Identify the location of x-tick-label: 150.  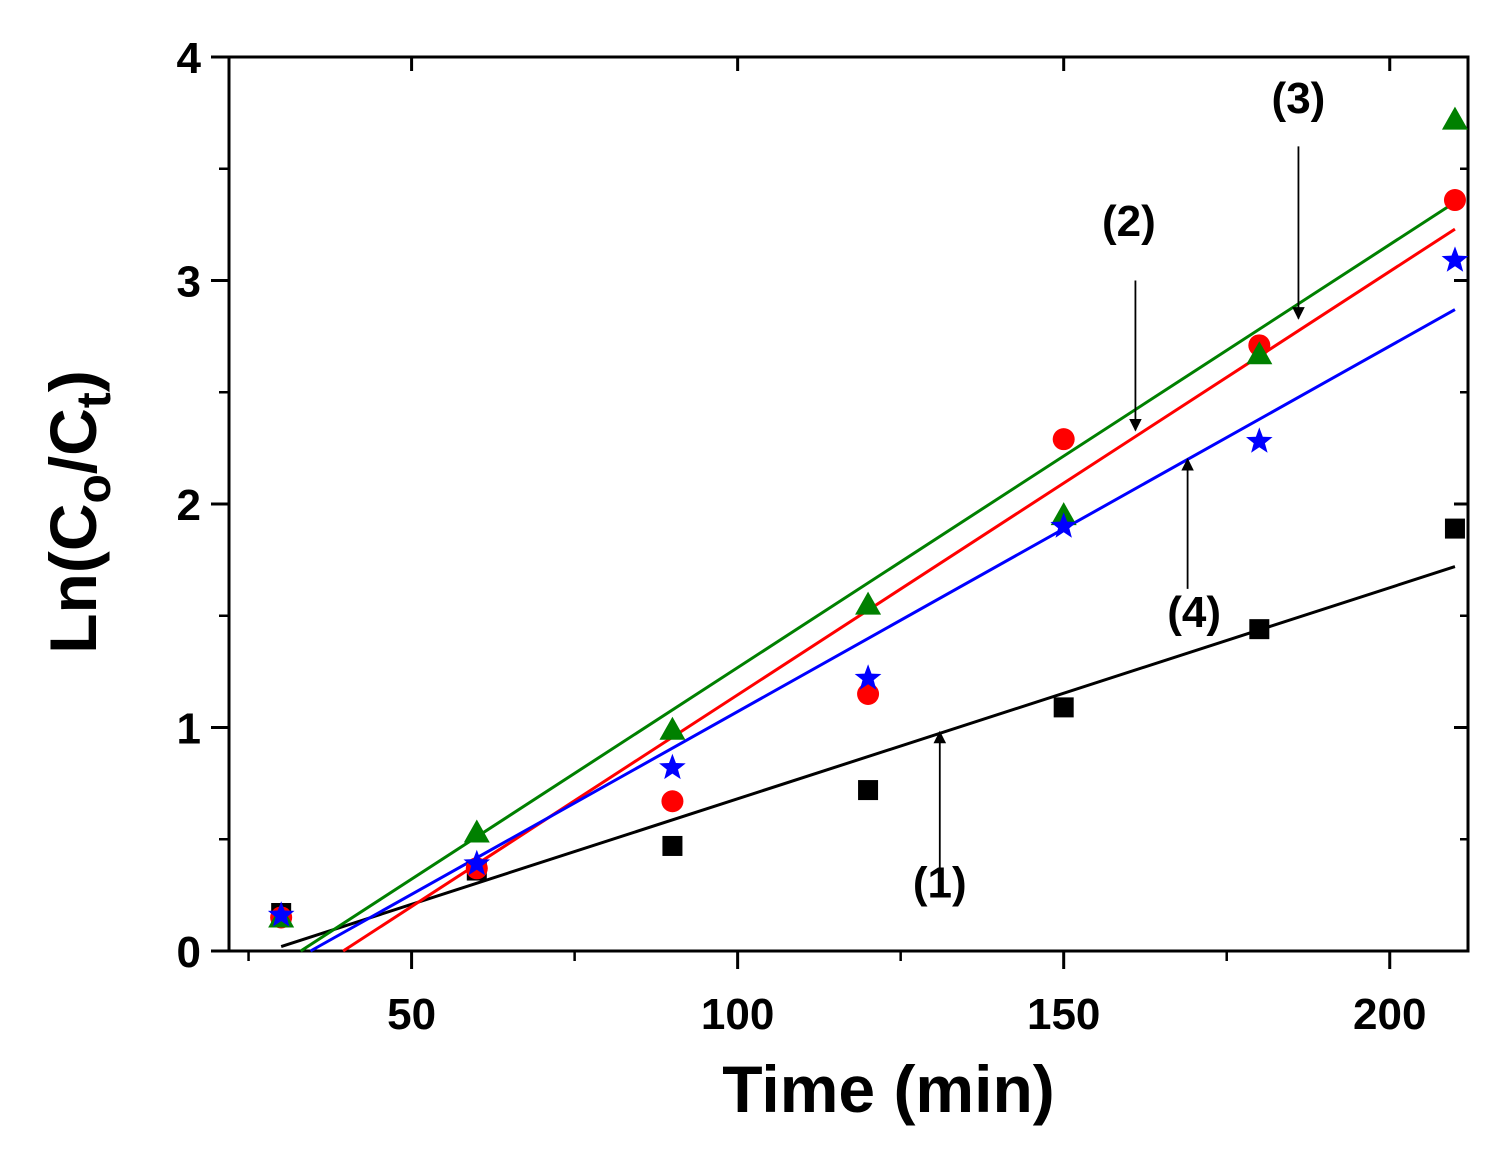
(1063, 1014).